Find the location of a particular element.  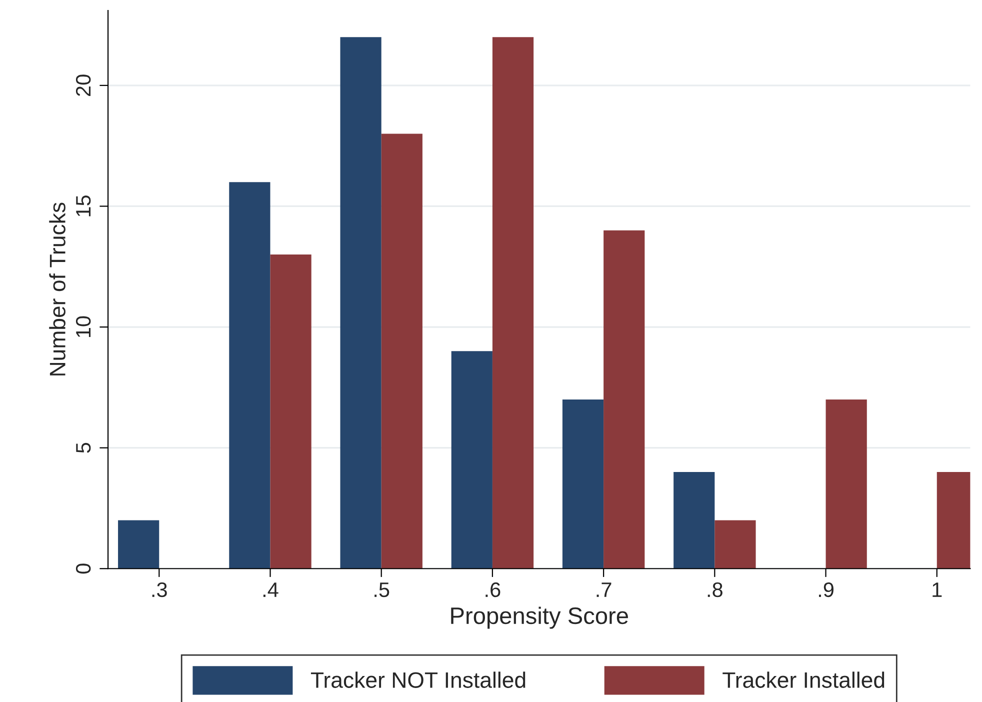

x-axis-title: Propensity Score is located at coordinates (539, 617).